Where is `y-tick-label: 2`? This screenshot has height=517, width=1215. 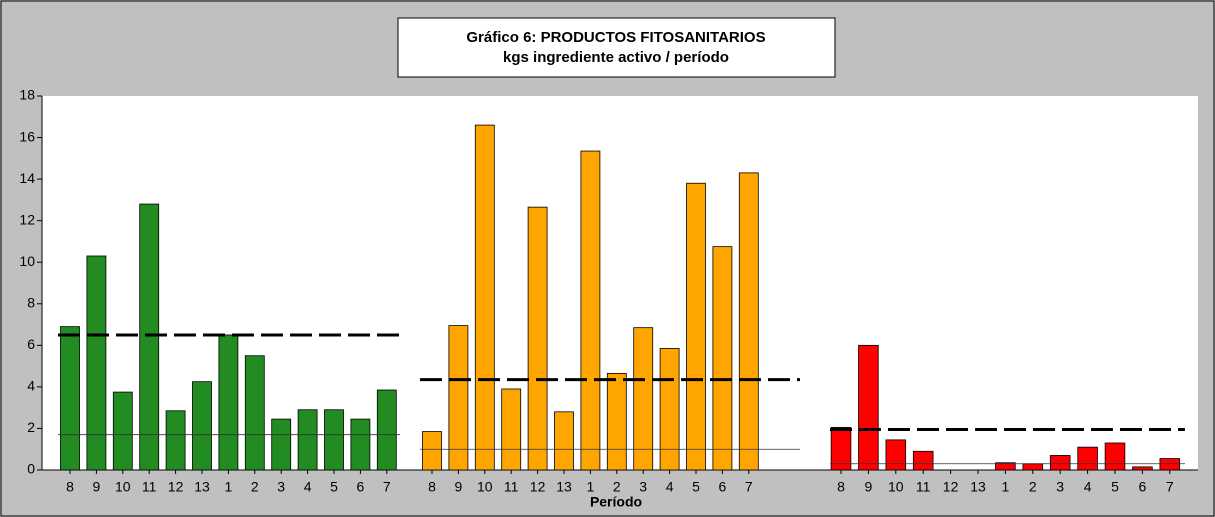
y-tick-label: 2 is located at coordinates (31, 427).